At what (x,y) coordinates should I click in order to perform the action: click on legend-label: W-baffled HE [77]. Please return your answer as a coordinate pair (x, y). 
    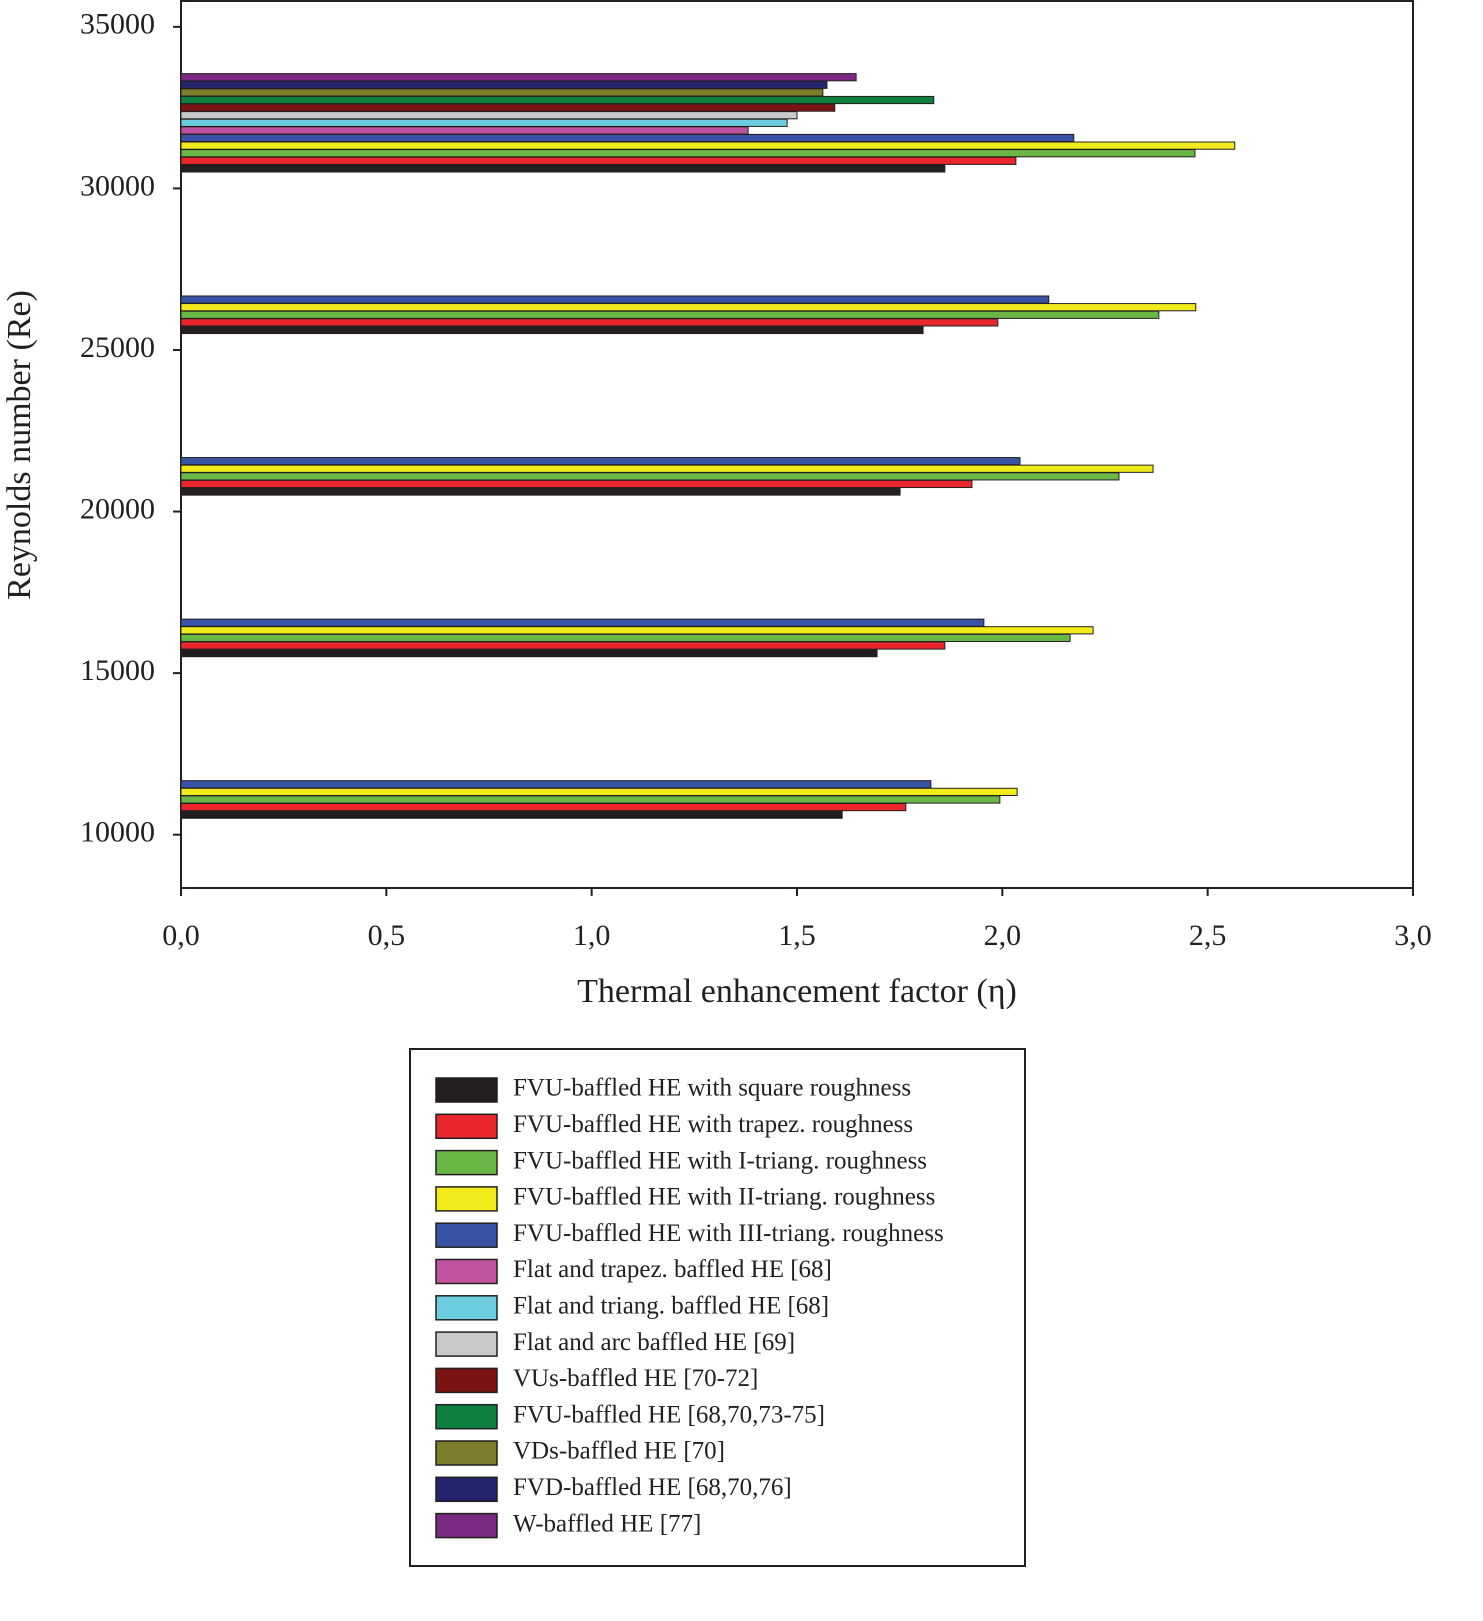
    Looking at the image, I should click on (607, 1523).